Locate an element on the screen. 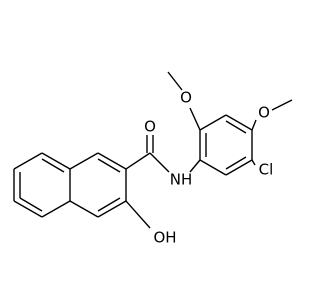 This screenshot has width=320, height=300. atom-label: NH is located at coordinates (181, 180).